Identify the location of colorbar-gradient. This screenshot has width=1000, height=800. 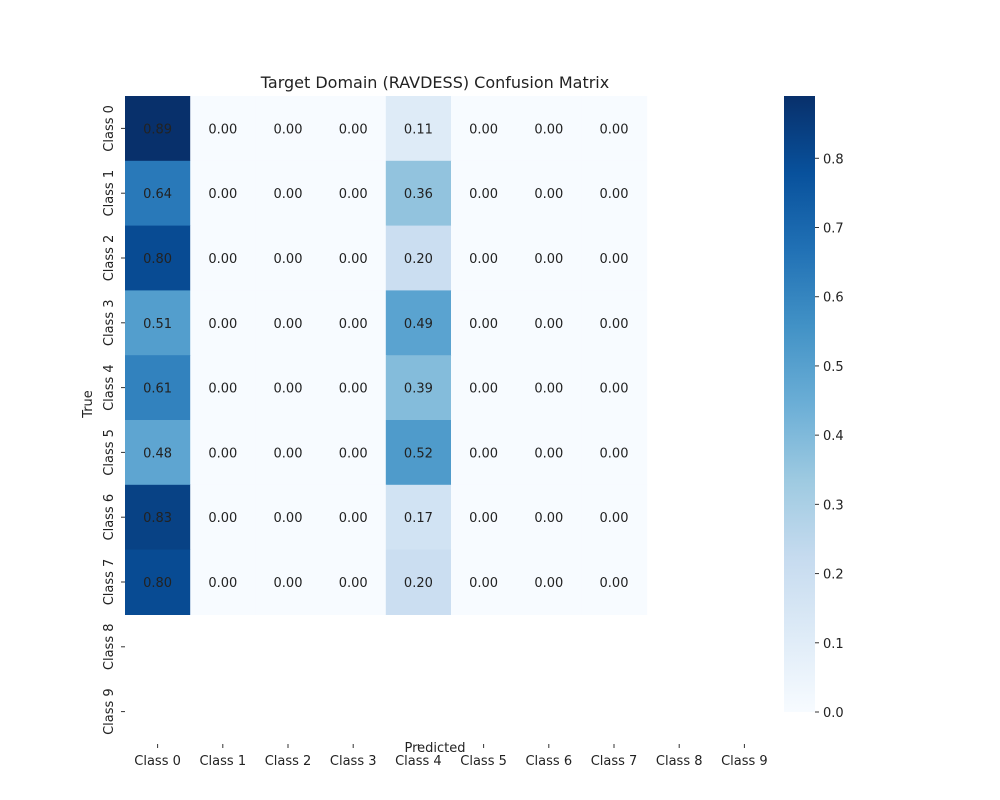
(799, 404).